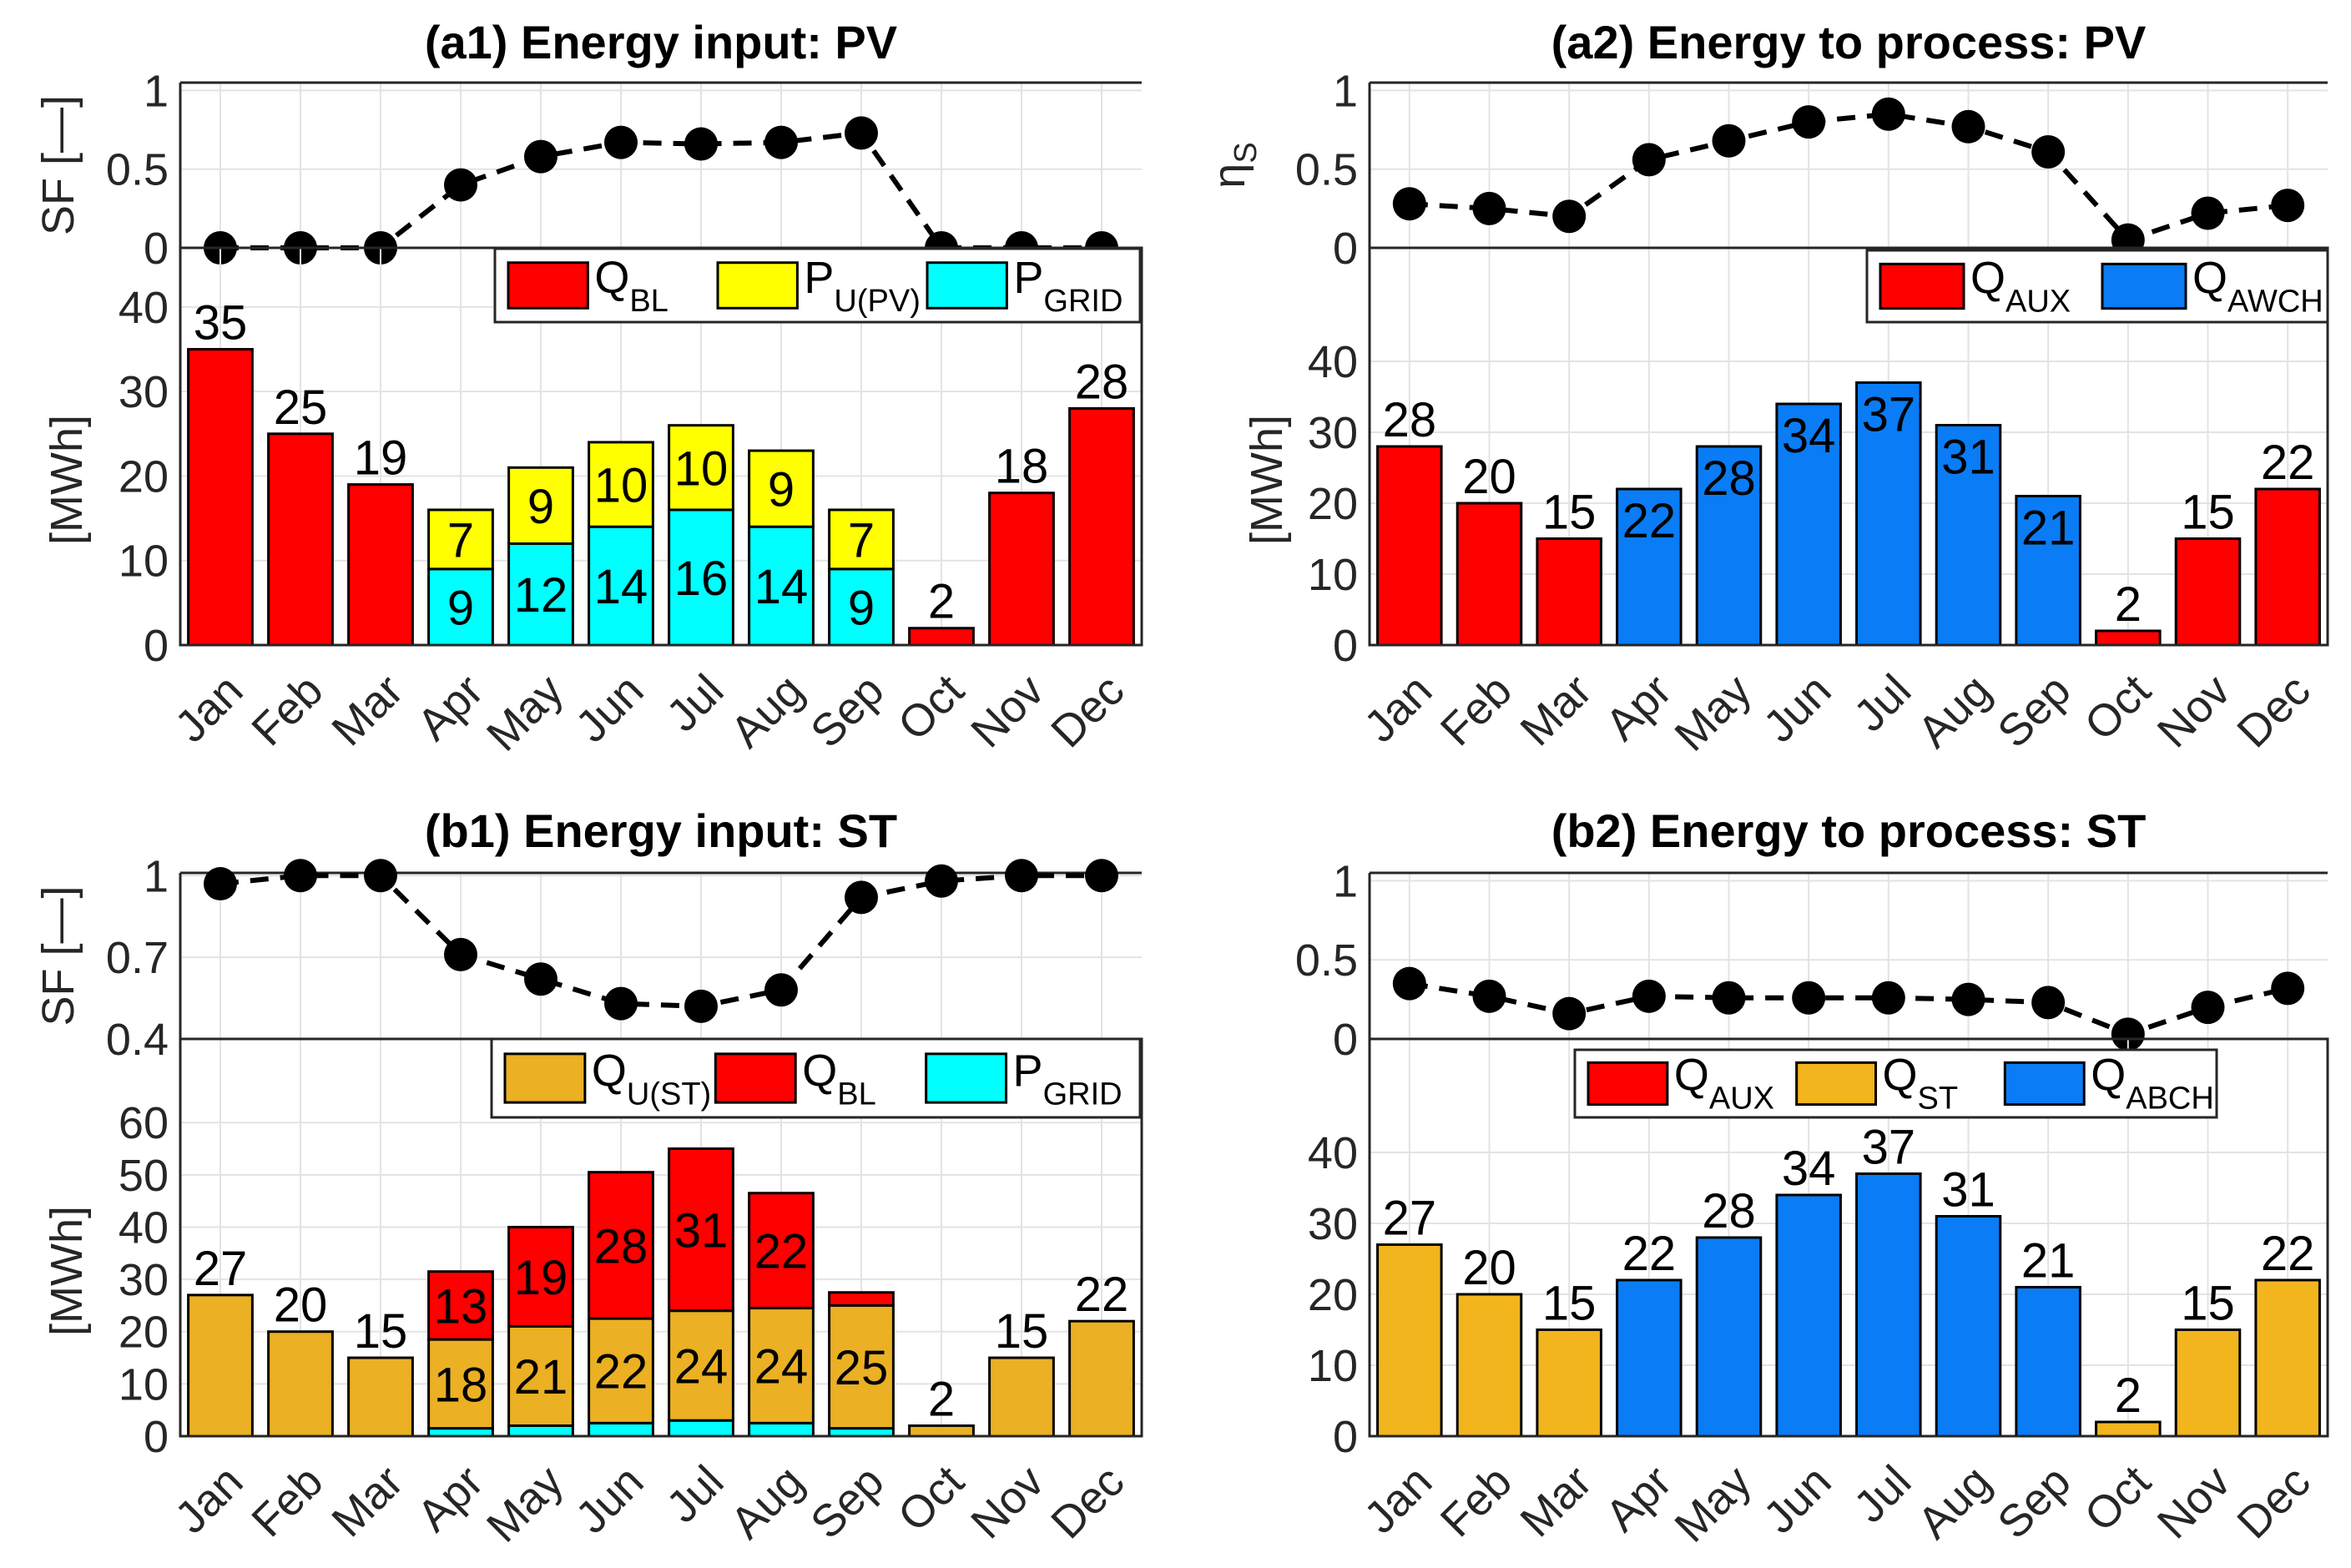 Image resolution: width=2351 pixels, height=1568 pixels. What do you see at coordinates (156, 876) in the screenshot?
I see `top-ytick-label: 1` at bounding box center [156, 876].